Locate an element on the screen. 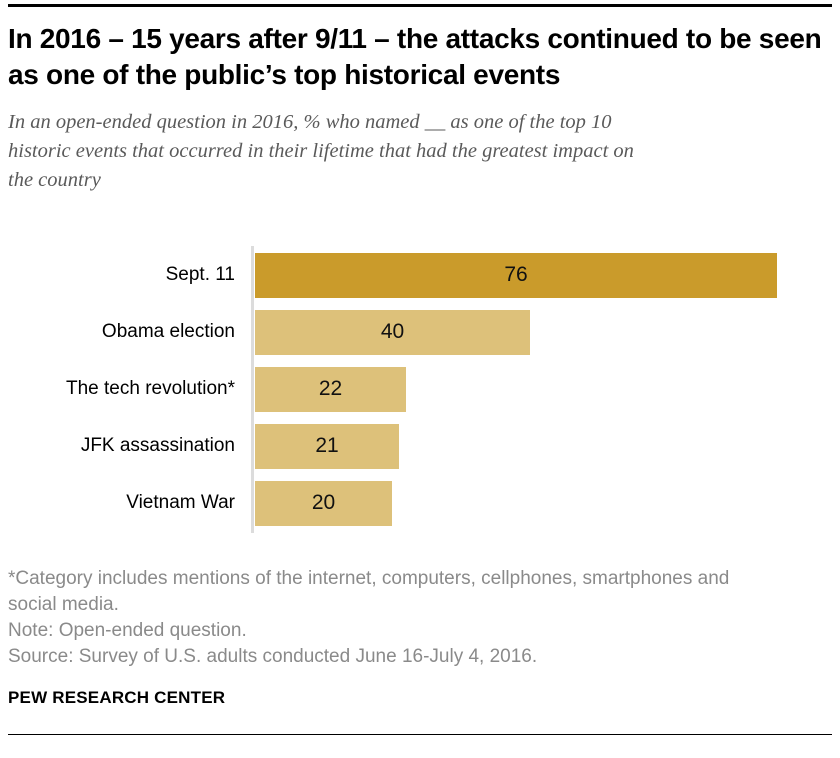  y-axis-line is located at coordinates (252, 389).